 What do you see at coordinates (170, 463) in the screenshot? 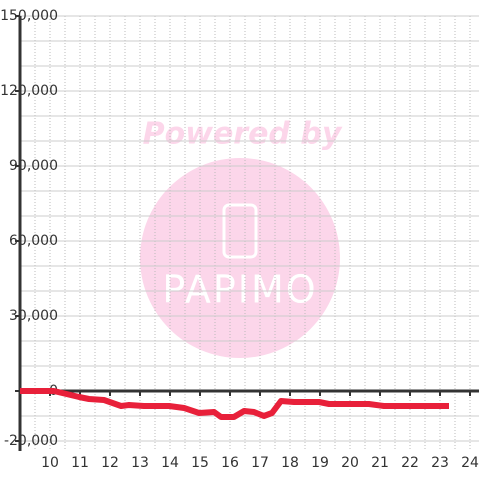
I see `x-tick-label: 14` at bounding box center [170, 463].